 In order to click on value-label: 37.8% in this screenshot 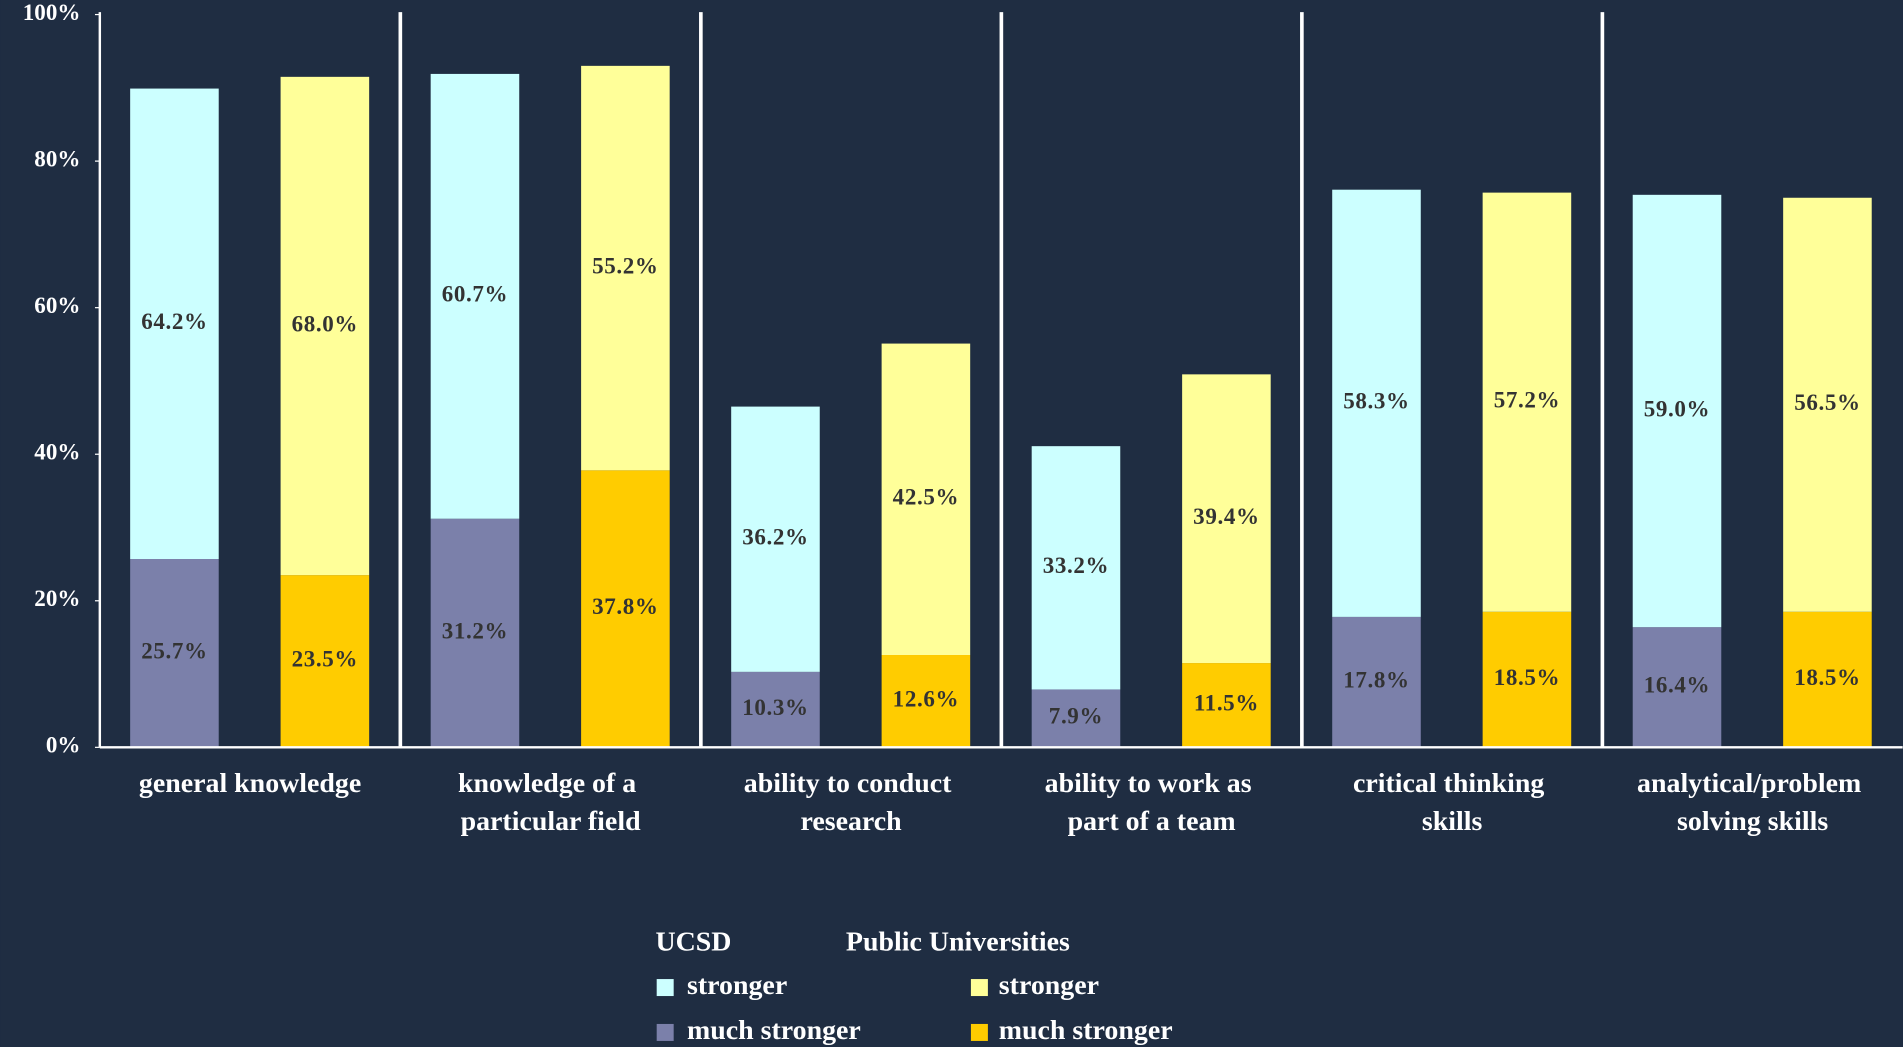, I will do `click(625, 606)`.